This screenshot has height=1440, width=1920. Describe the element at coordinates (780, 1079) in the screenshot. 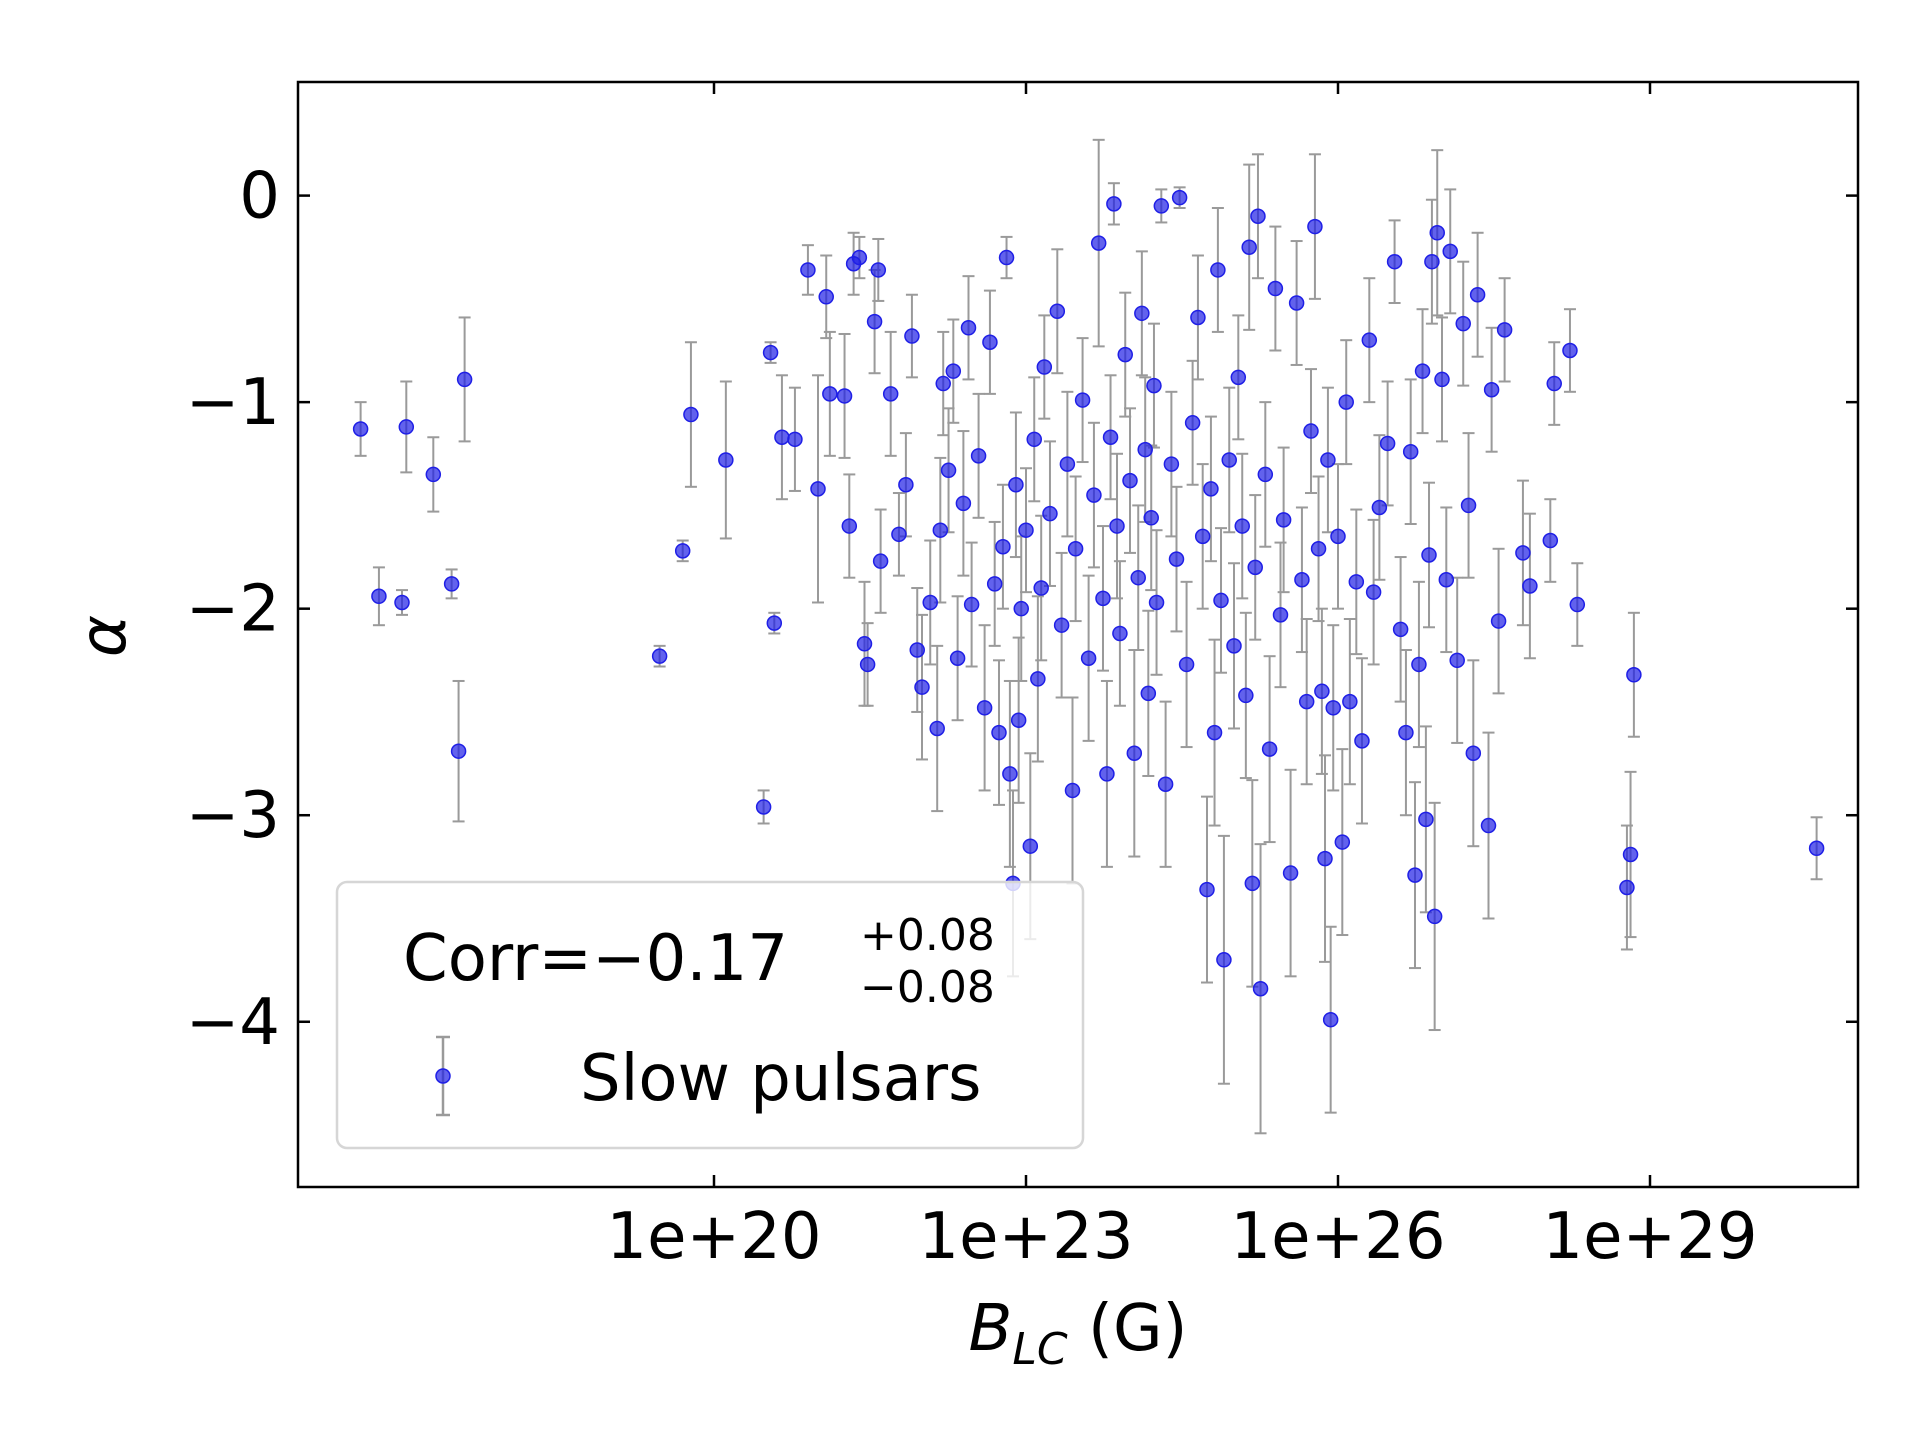

I see `legend-entry-slow-pulsars: Slow pulsars` at that location.